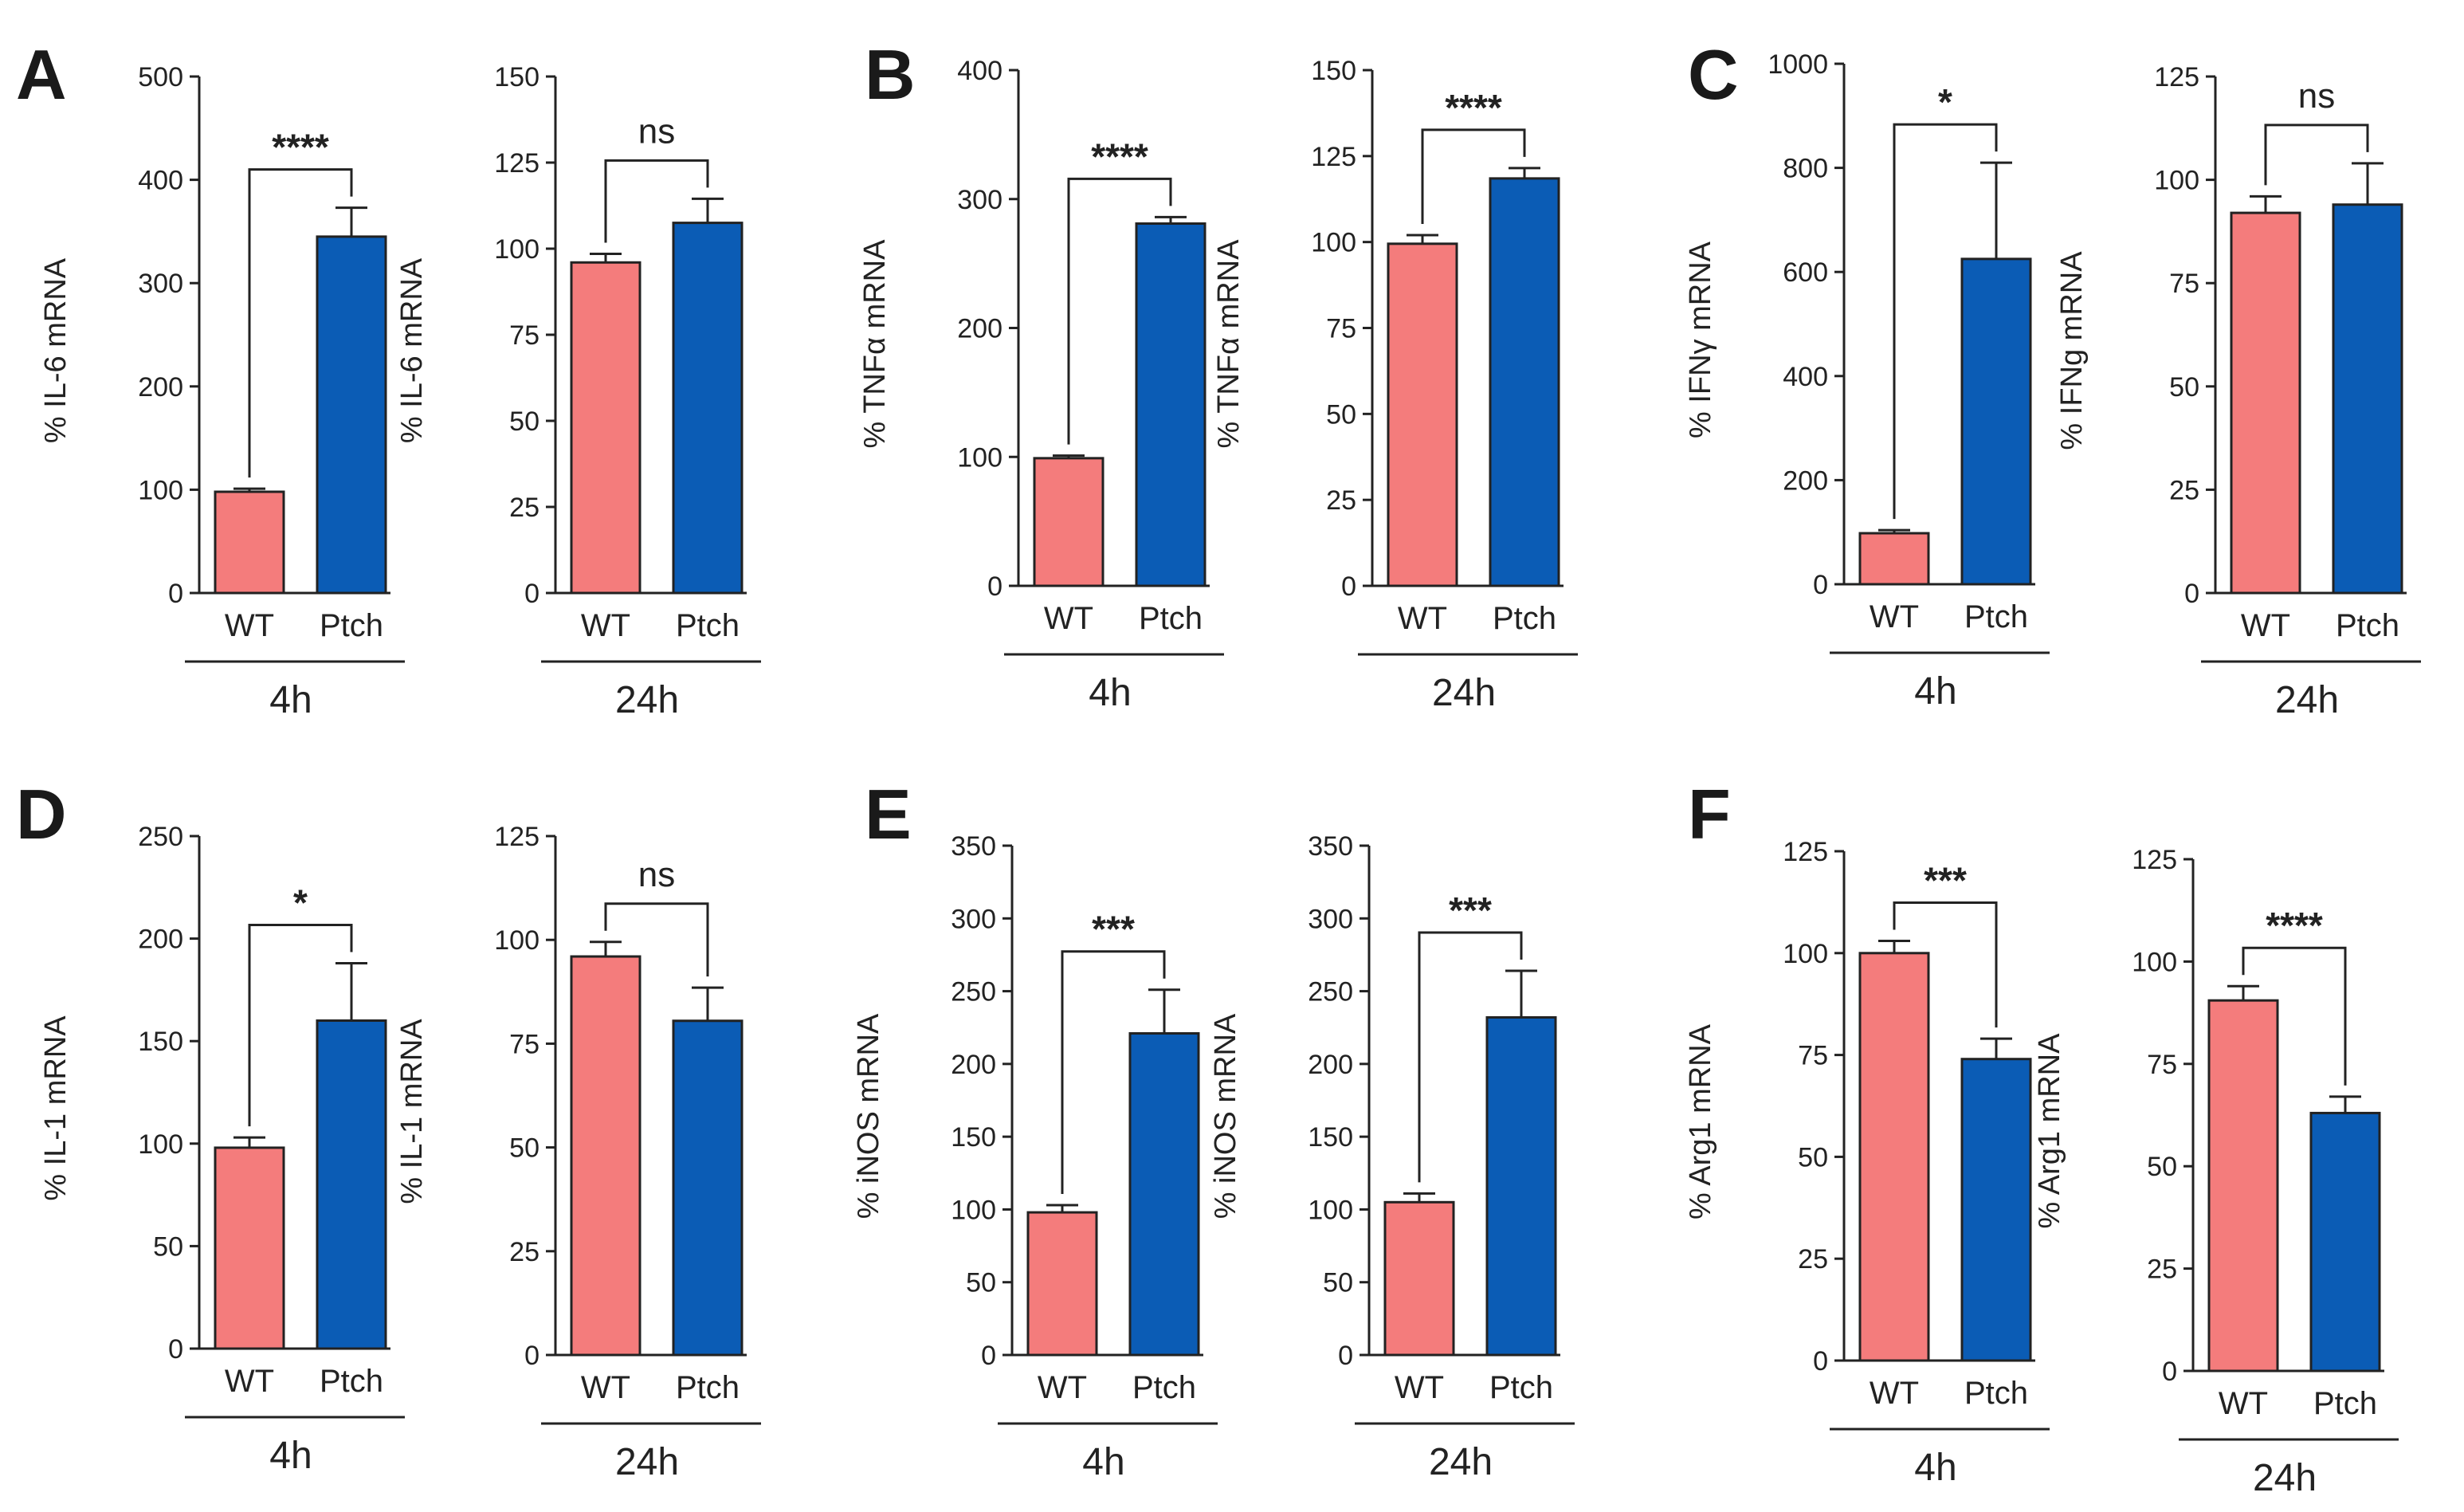 Image resolution: width=2464 pixels, height=1512 pixels. Describe the element at coordinates (1945, 102) in the screenshot. I see `significance-label: *` at that location.